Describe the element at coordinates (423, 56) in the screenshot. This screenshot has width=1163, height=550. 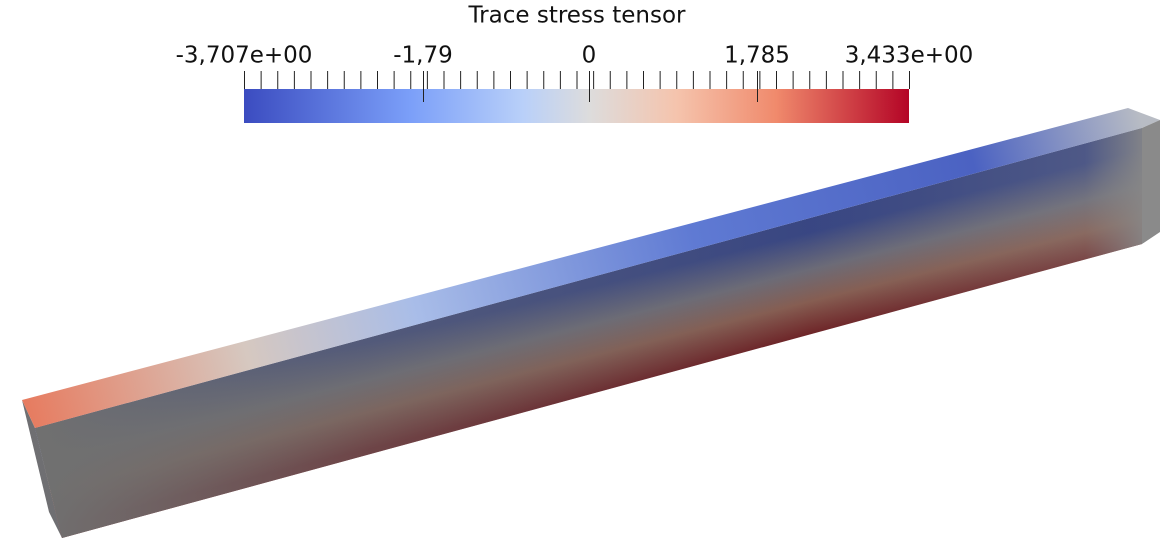
I see `tick-label: -1,79` at that location.